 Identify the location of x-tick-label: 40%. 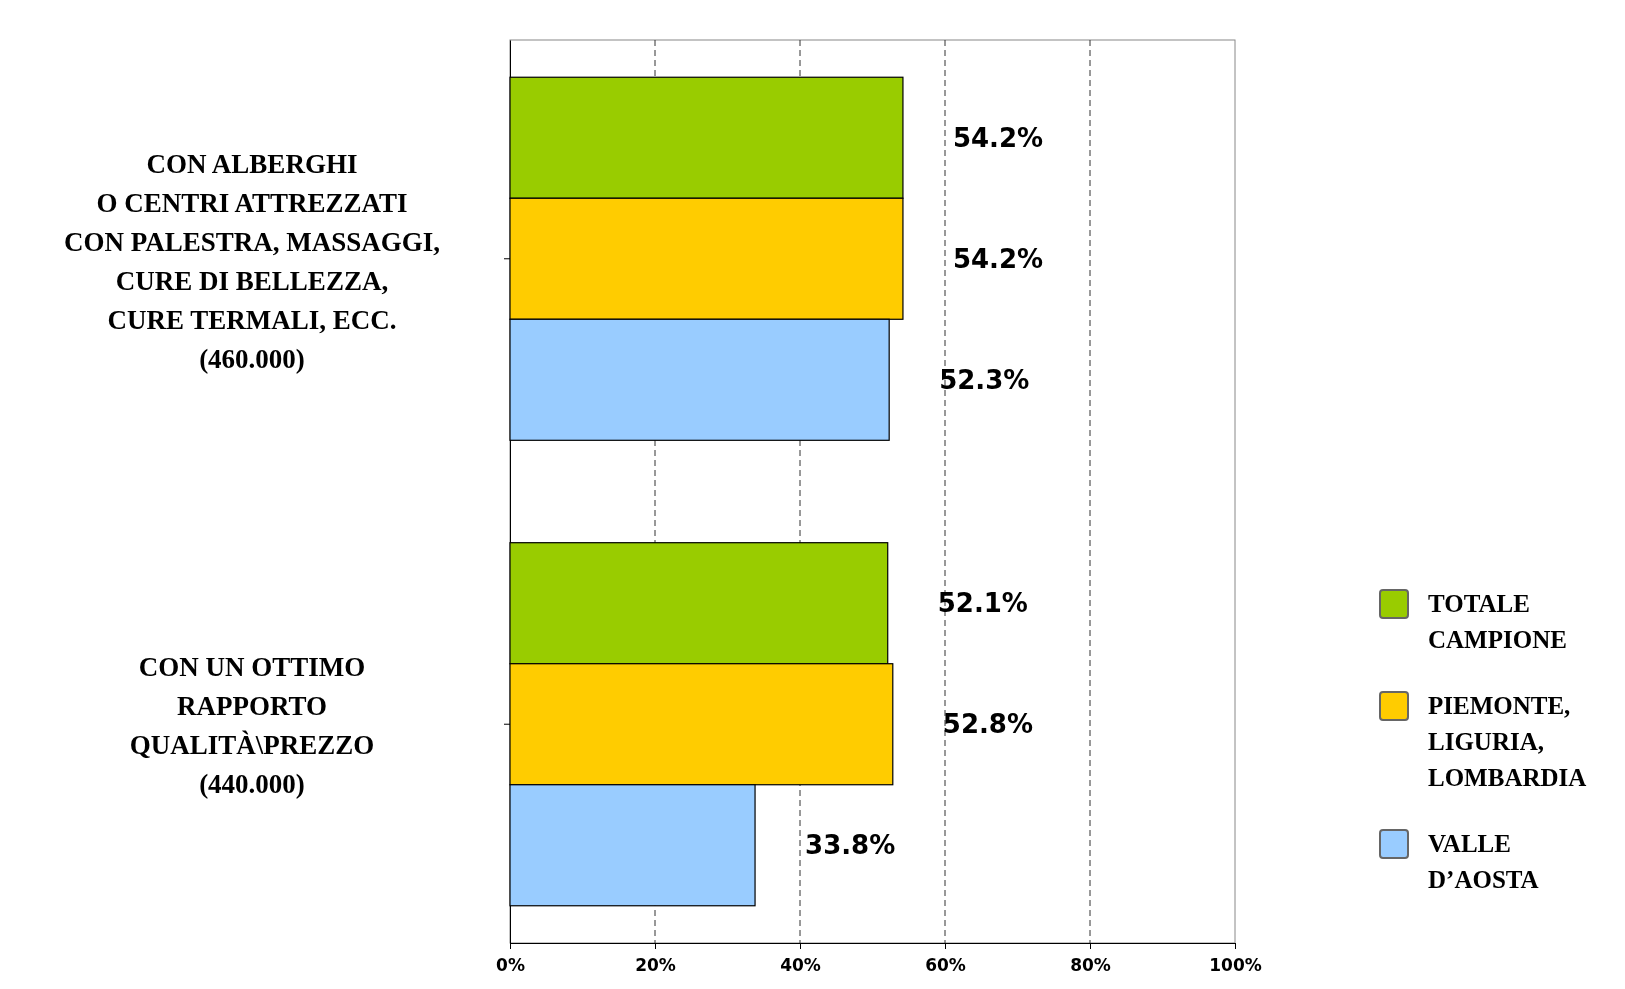
(800, 964).